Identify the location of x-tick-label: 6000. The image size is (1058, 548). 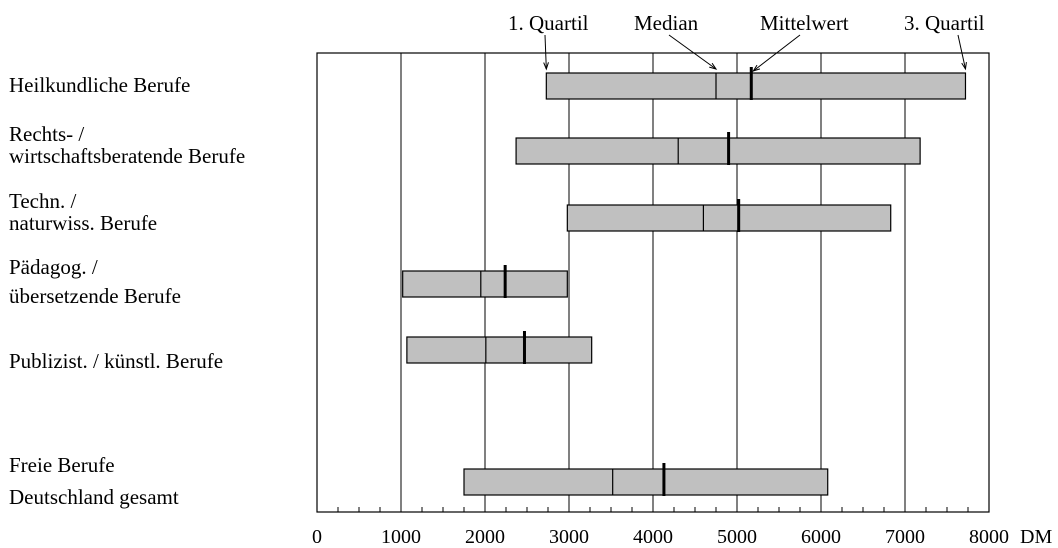
(821, 537).